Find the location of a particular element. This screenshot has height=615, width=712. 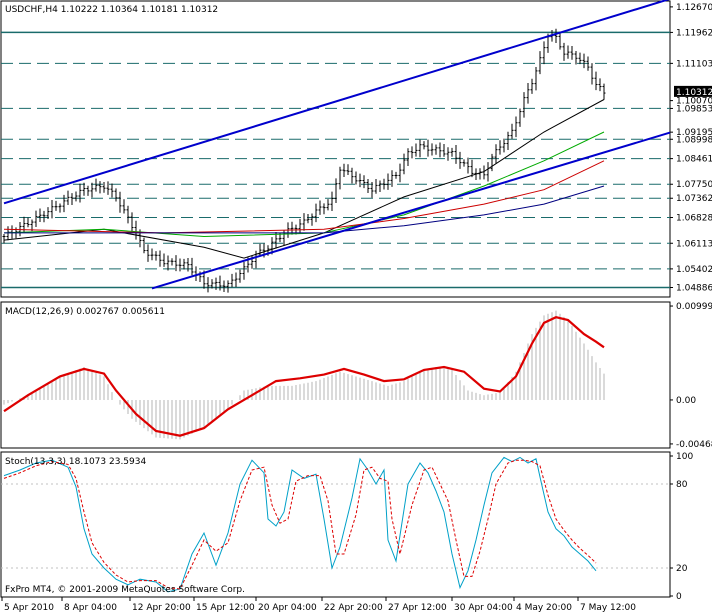

y-tick-label: 0.00 is located at coordinates (686, 401).